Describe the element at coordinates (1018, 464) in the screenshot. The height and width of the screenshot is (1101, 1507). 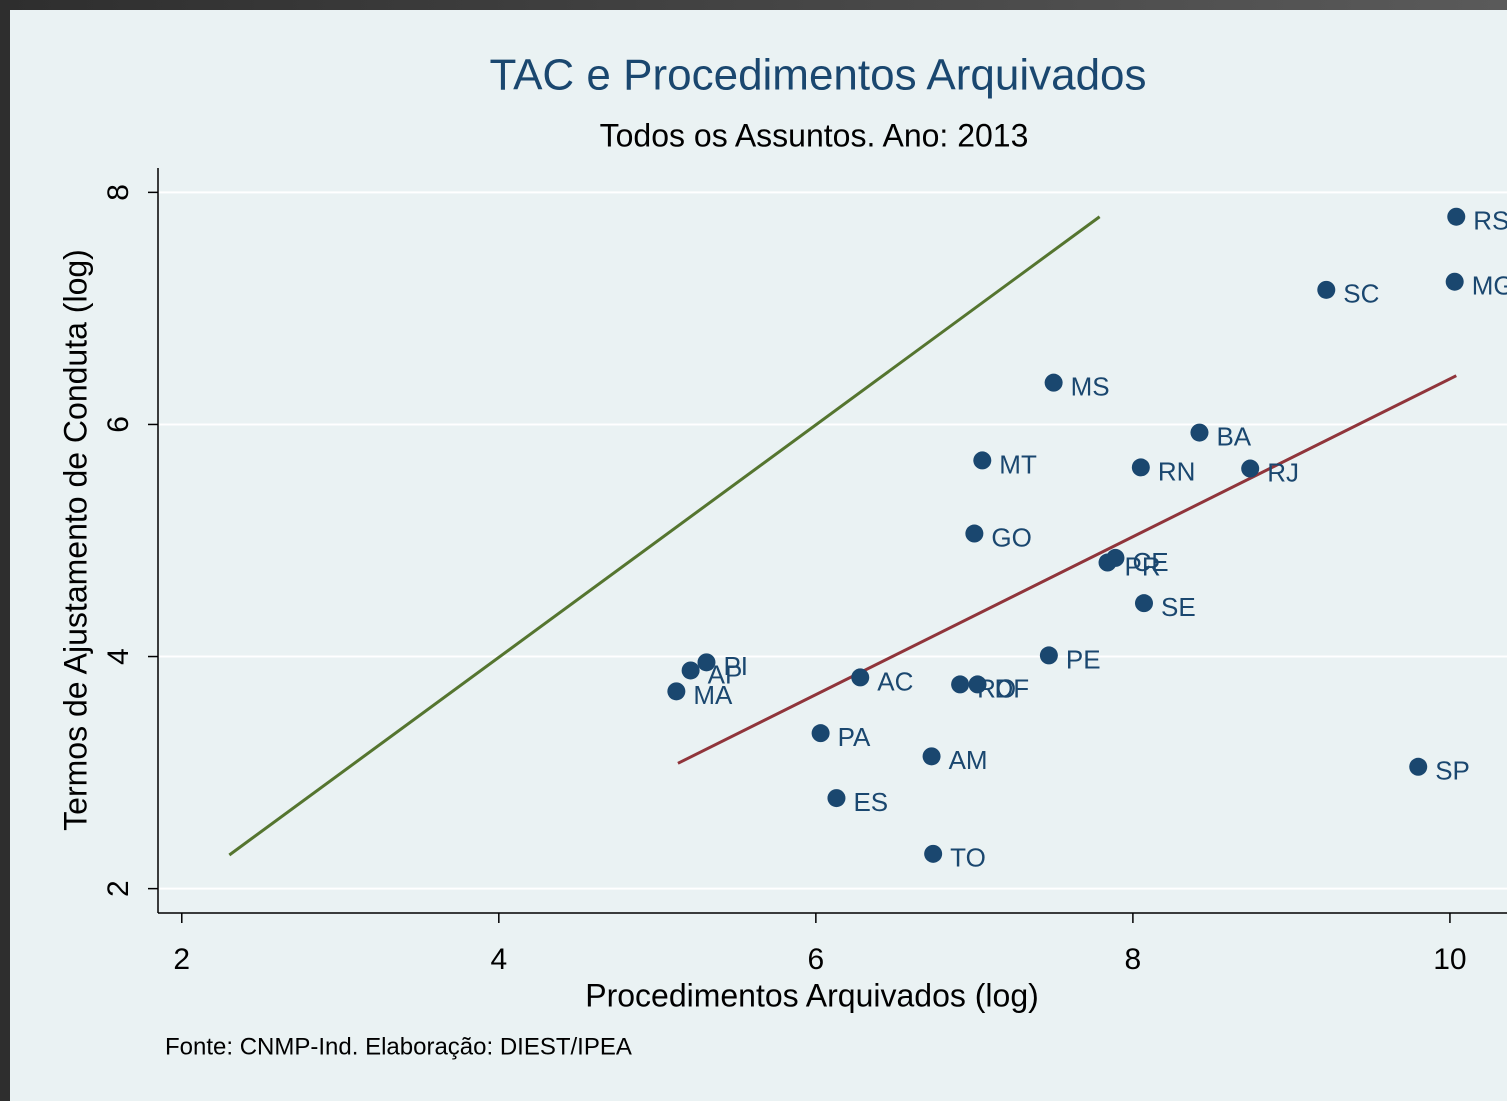
I see `point-label: MT` at that location.